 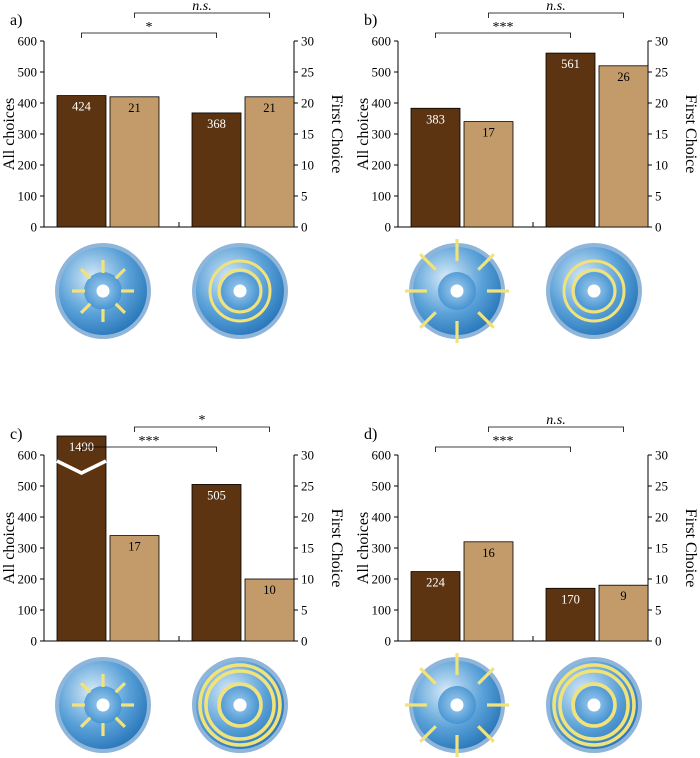 I want to click on disc-long-radial-lines, so click(x=457, y=705).